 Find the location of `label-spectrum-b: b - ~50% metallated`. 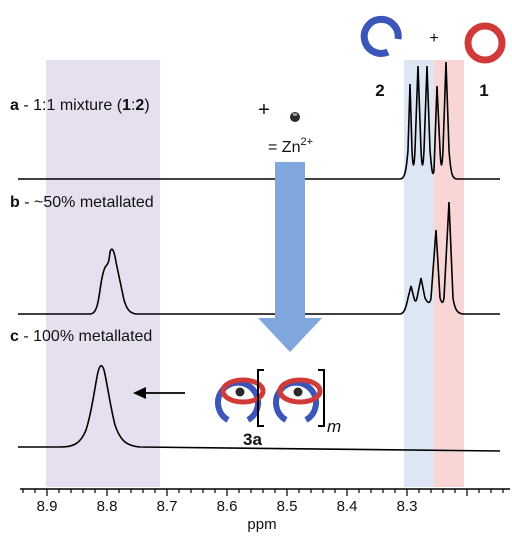

label-spectrum-b: b - ~50% metallated is located at coordinates (82, 202).